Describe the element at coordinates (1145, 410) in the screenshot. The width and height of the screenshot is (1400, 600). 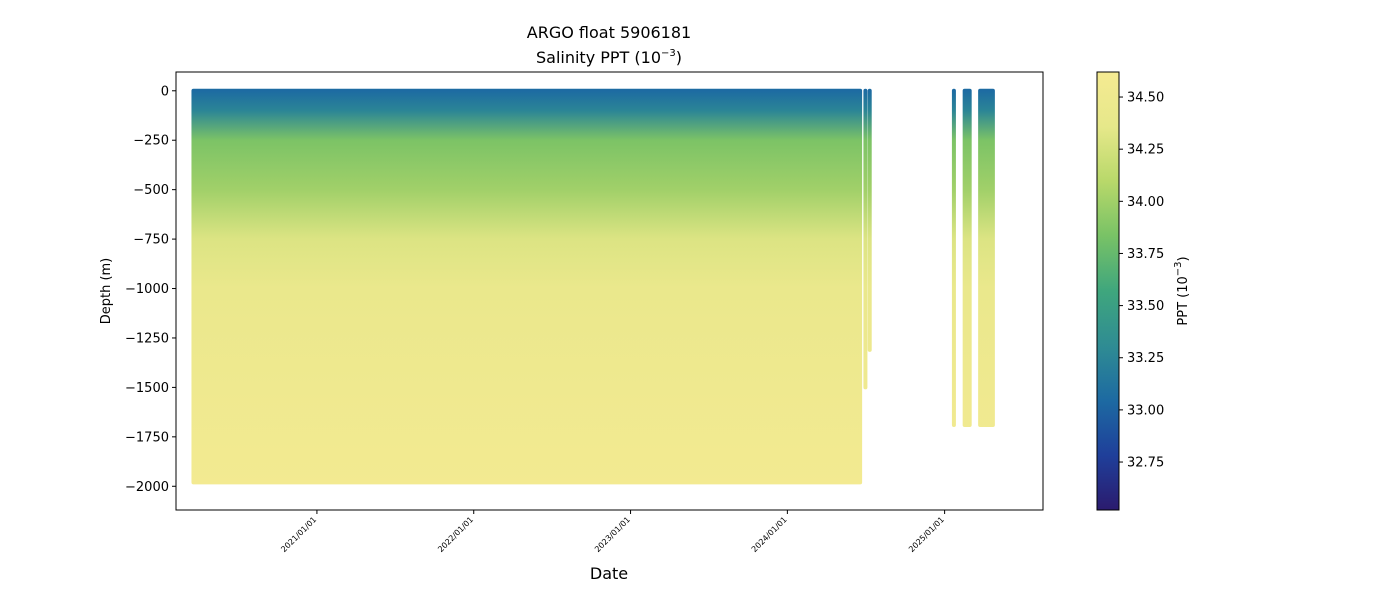
I see `colorbar-tick-label: 33.00` at that location.